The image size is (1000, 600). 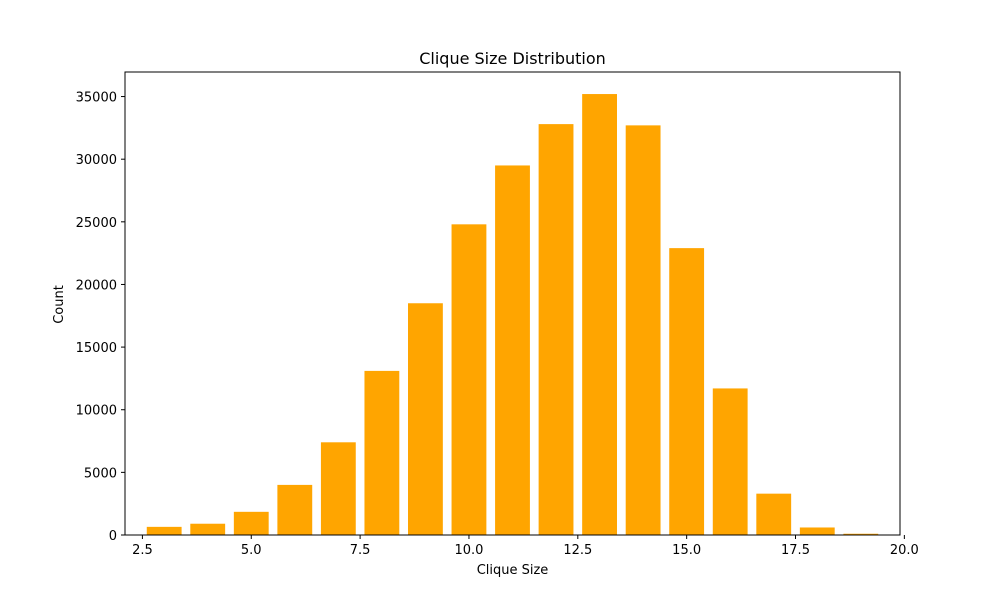 I want to click on y-tick-label: 15000, so click(x=96, y=348).